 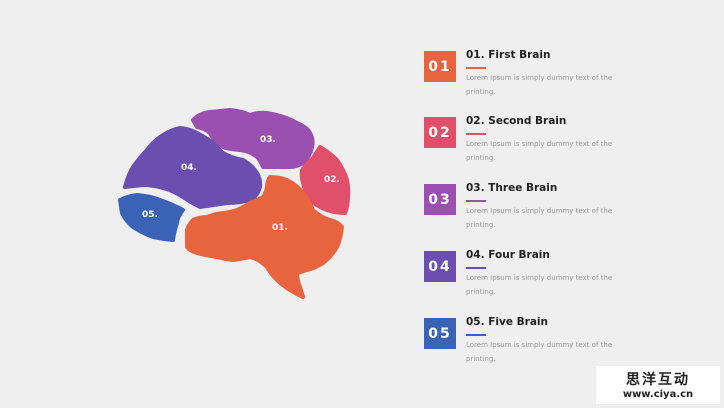 I want to click on number-badge: 01, so click(x=440, y=66).